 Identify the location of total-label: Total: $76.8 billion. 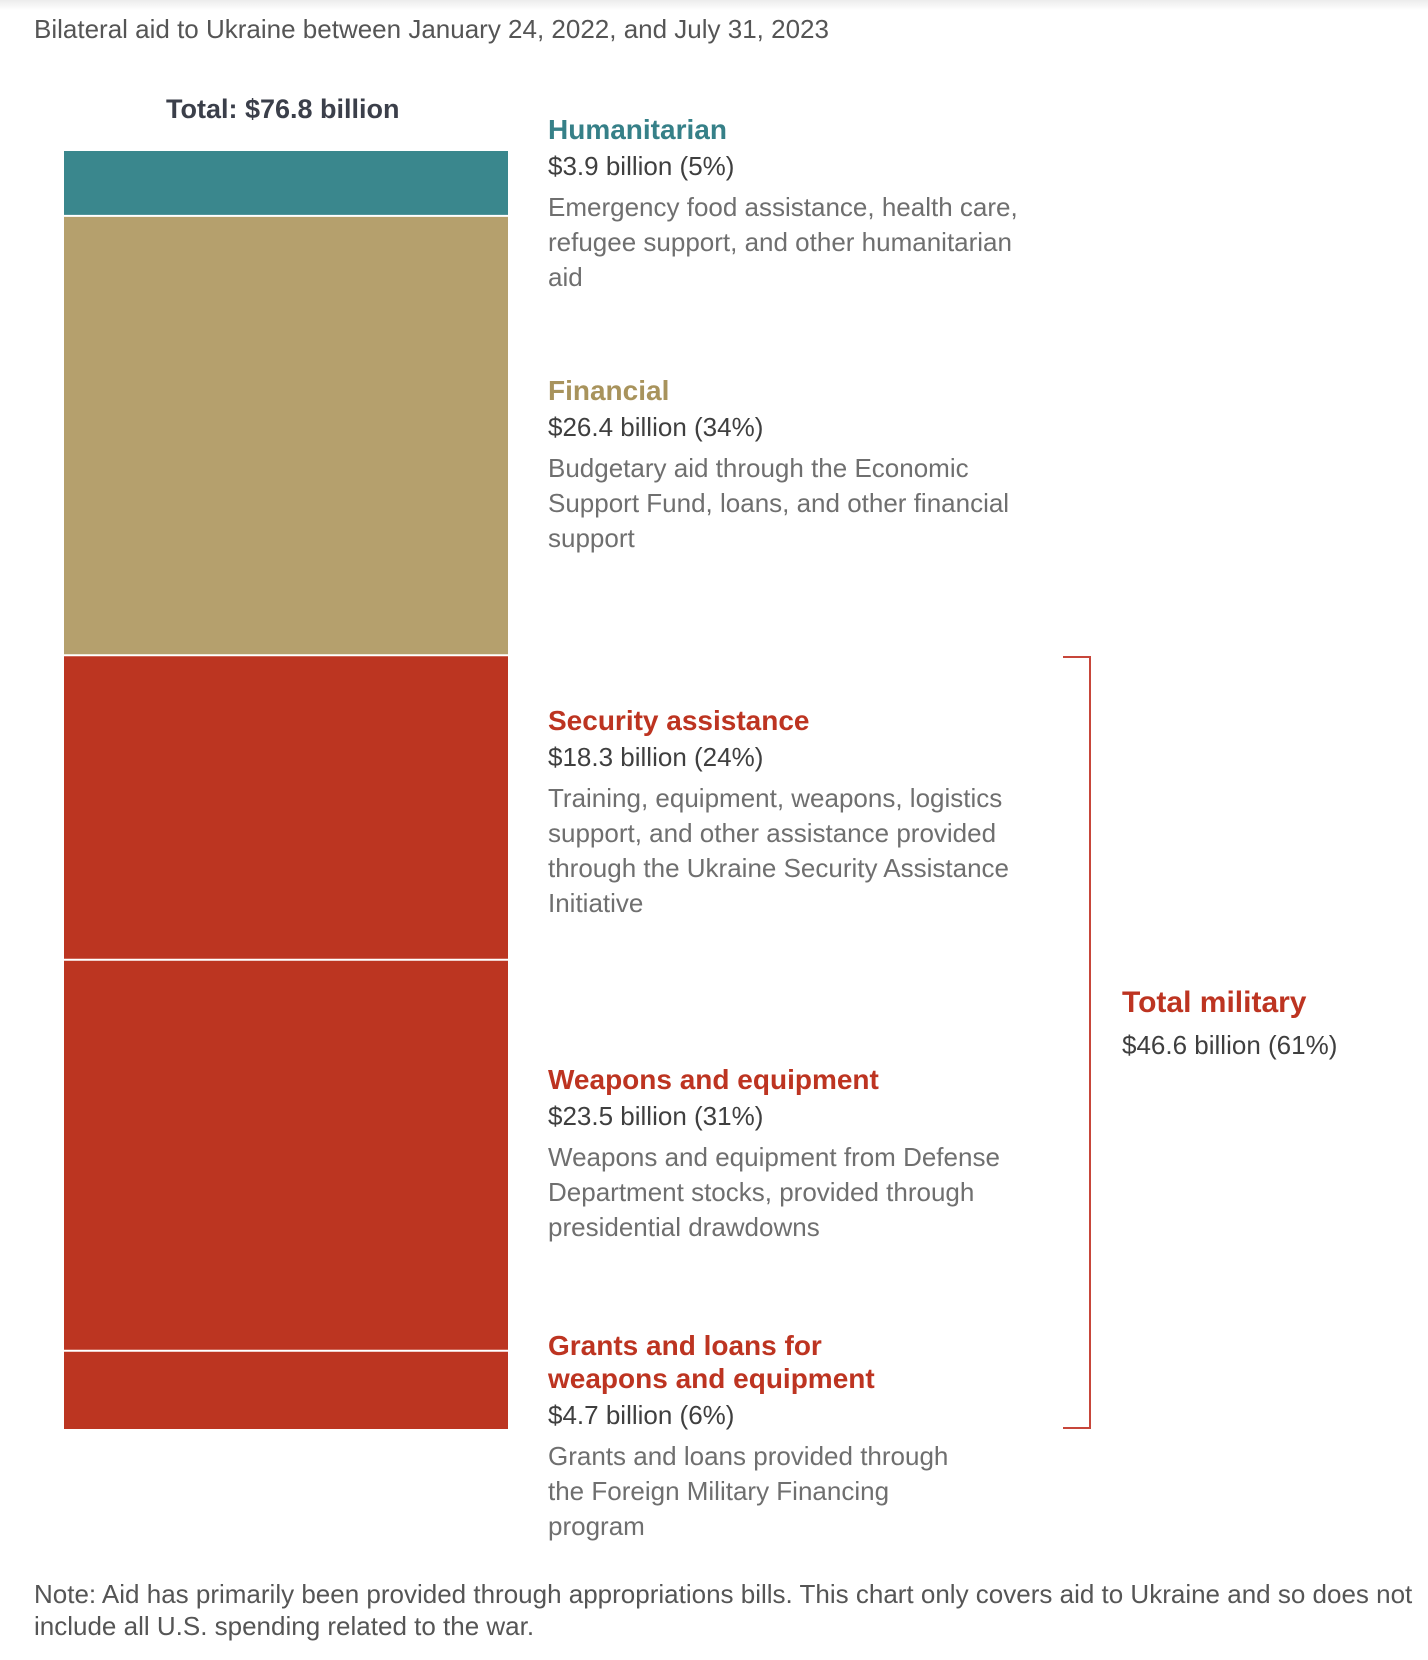
(283, 109).